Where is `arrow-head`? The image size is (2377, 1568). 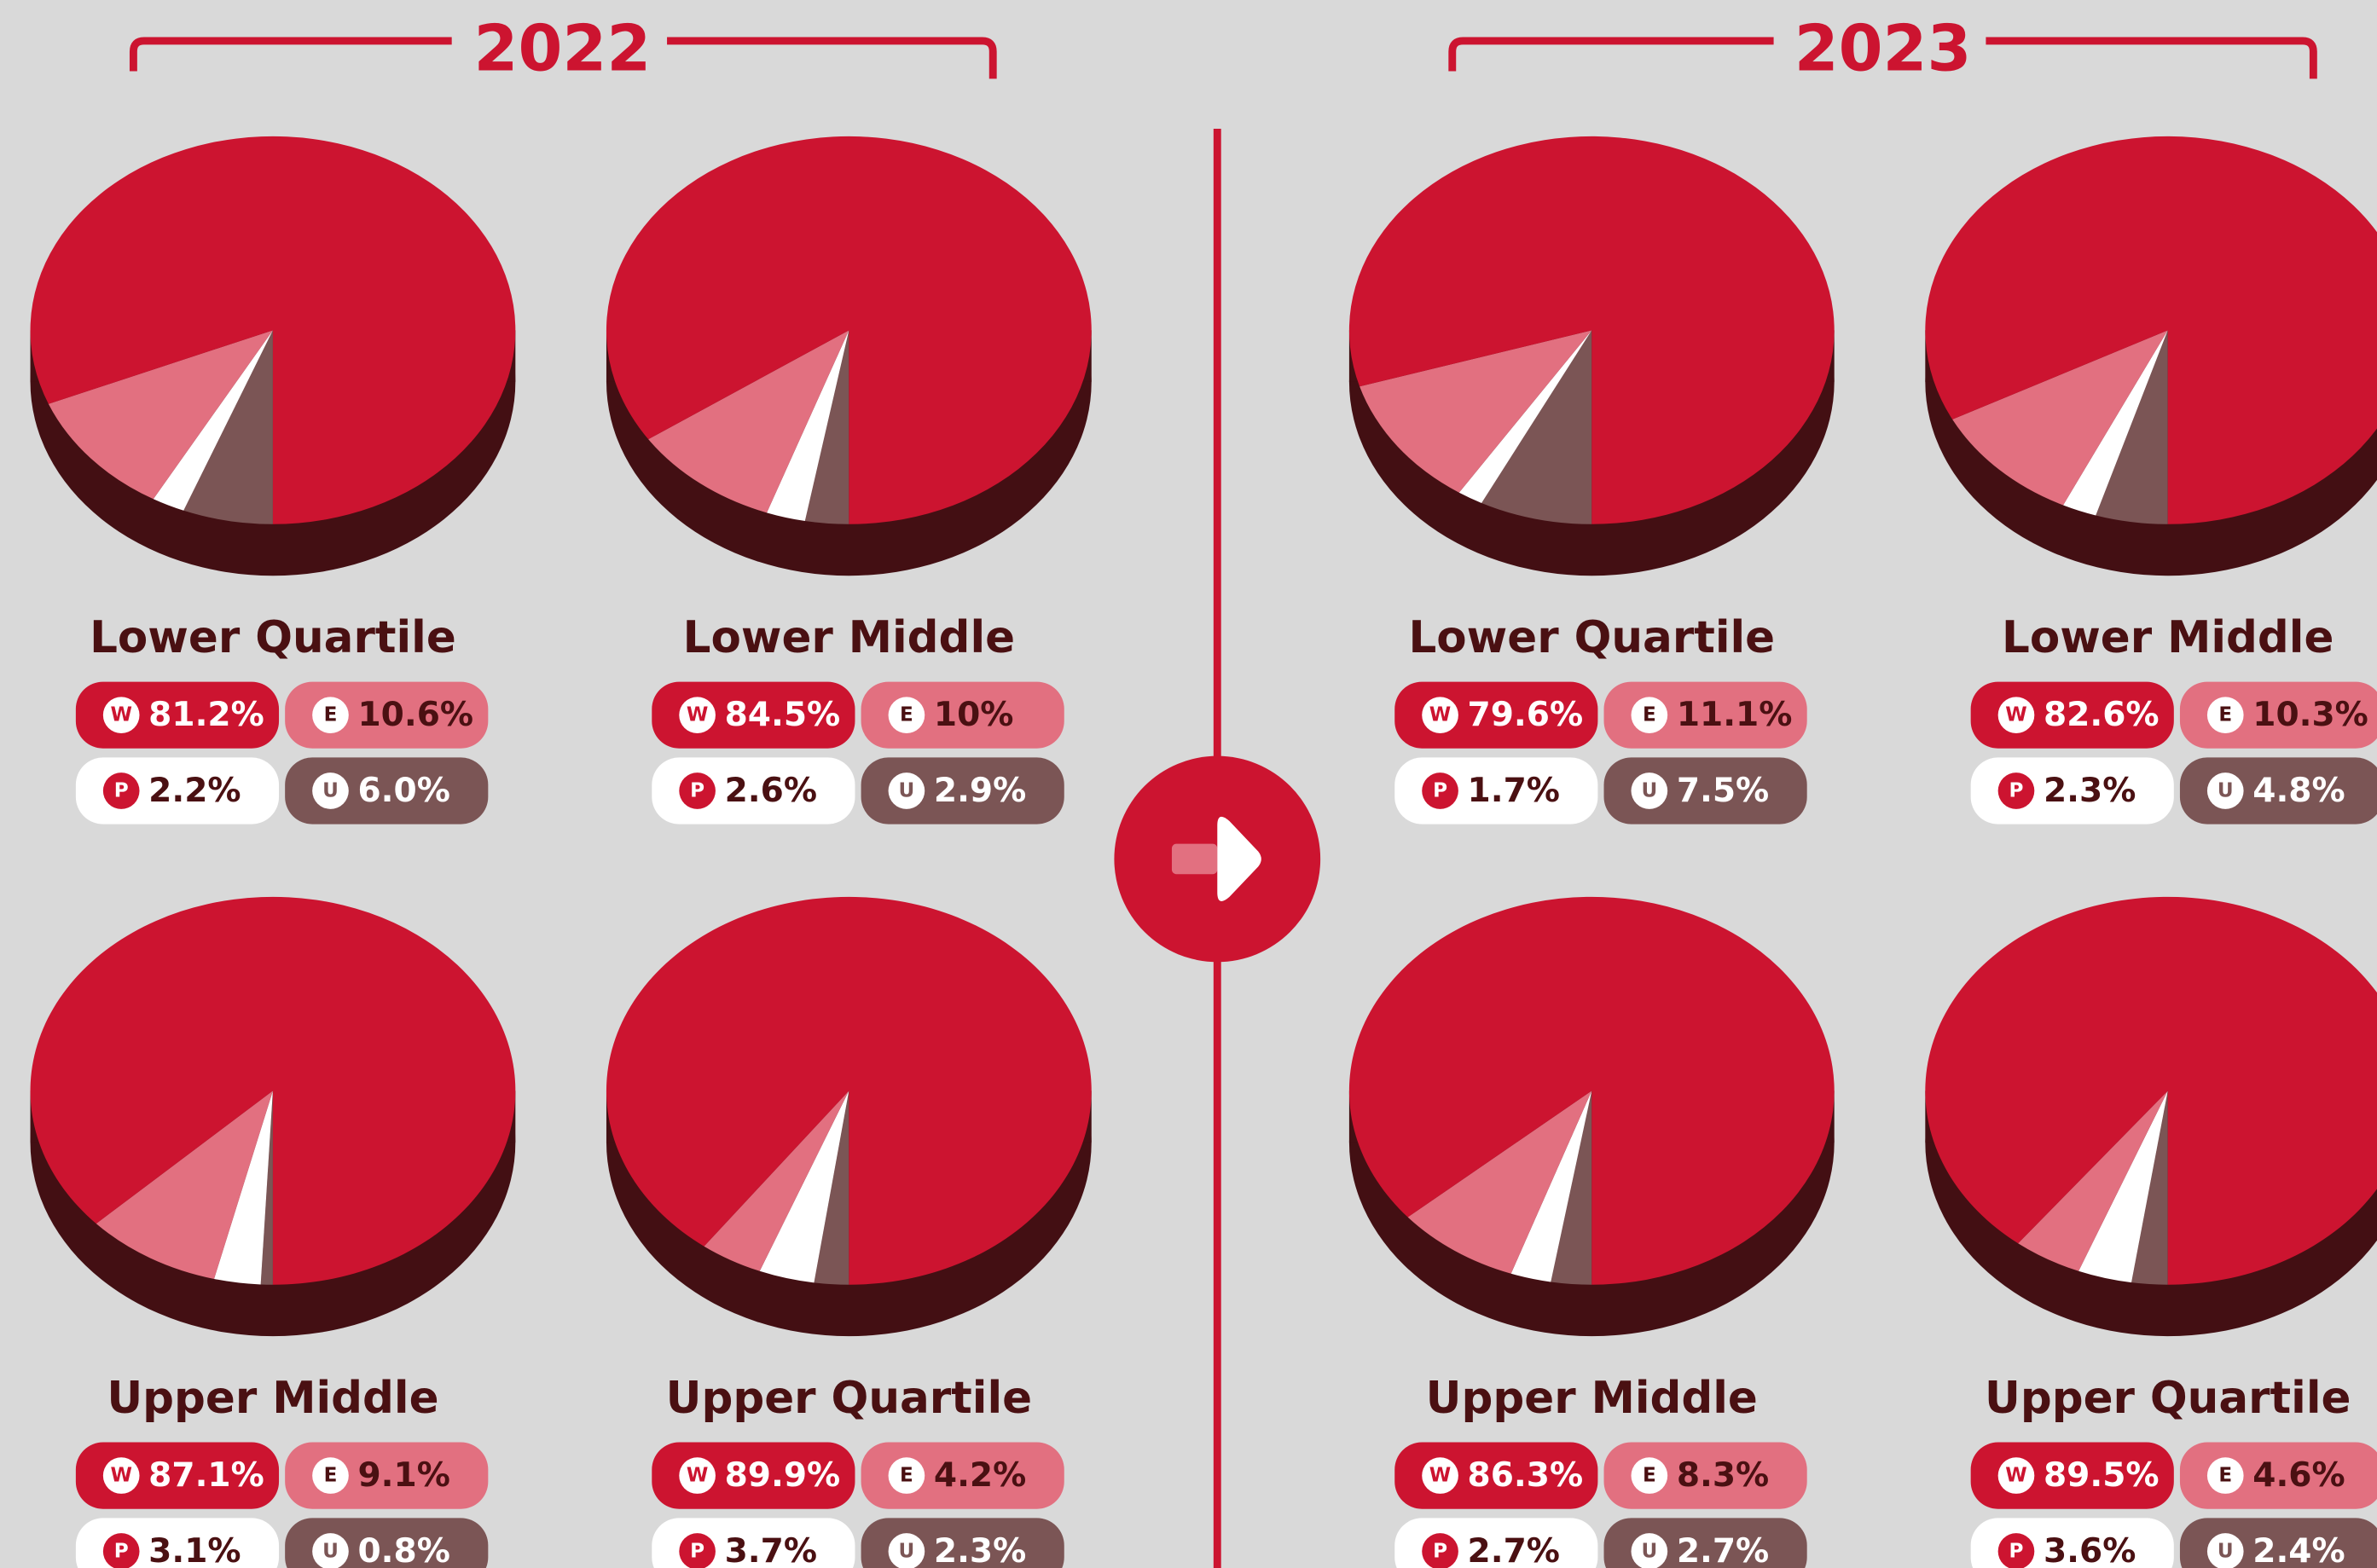
arrow-head is located at coordinates (1239, 858).